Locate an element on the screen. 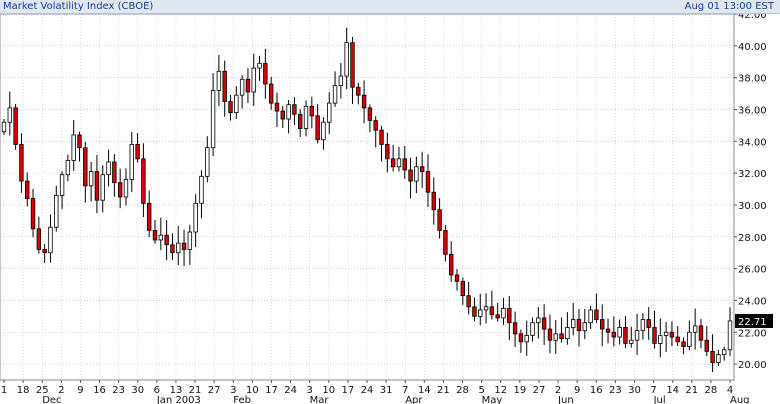 This screenshot has width=780, height=404. last-value-label: 22.71 is located at coordinates (752, 322).